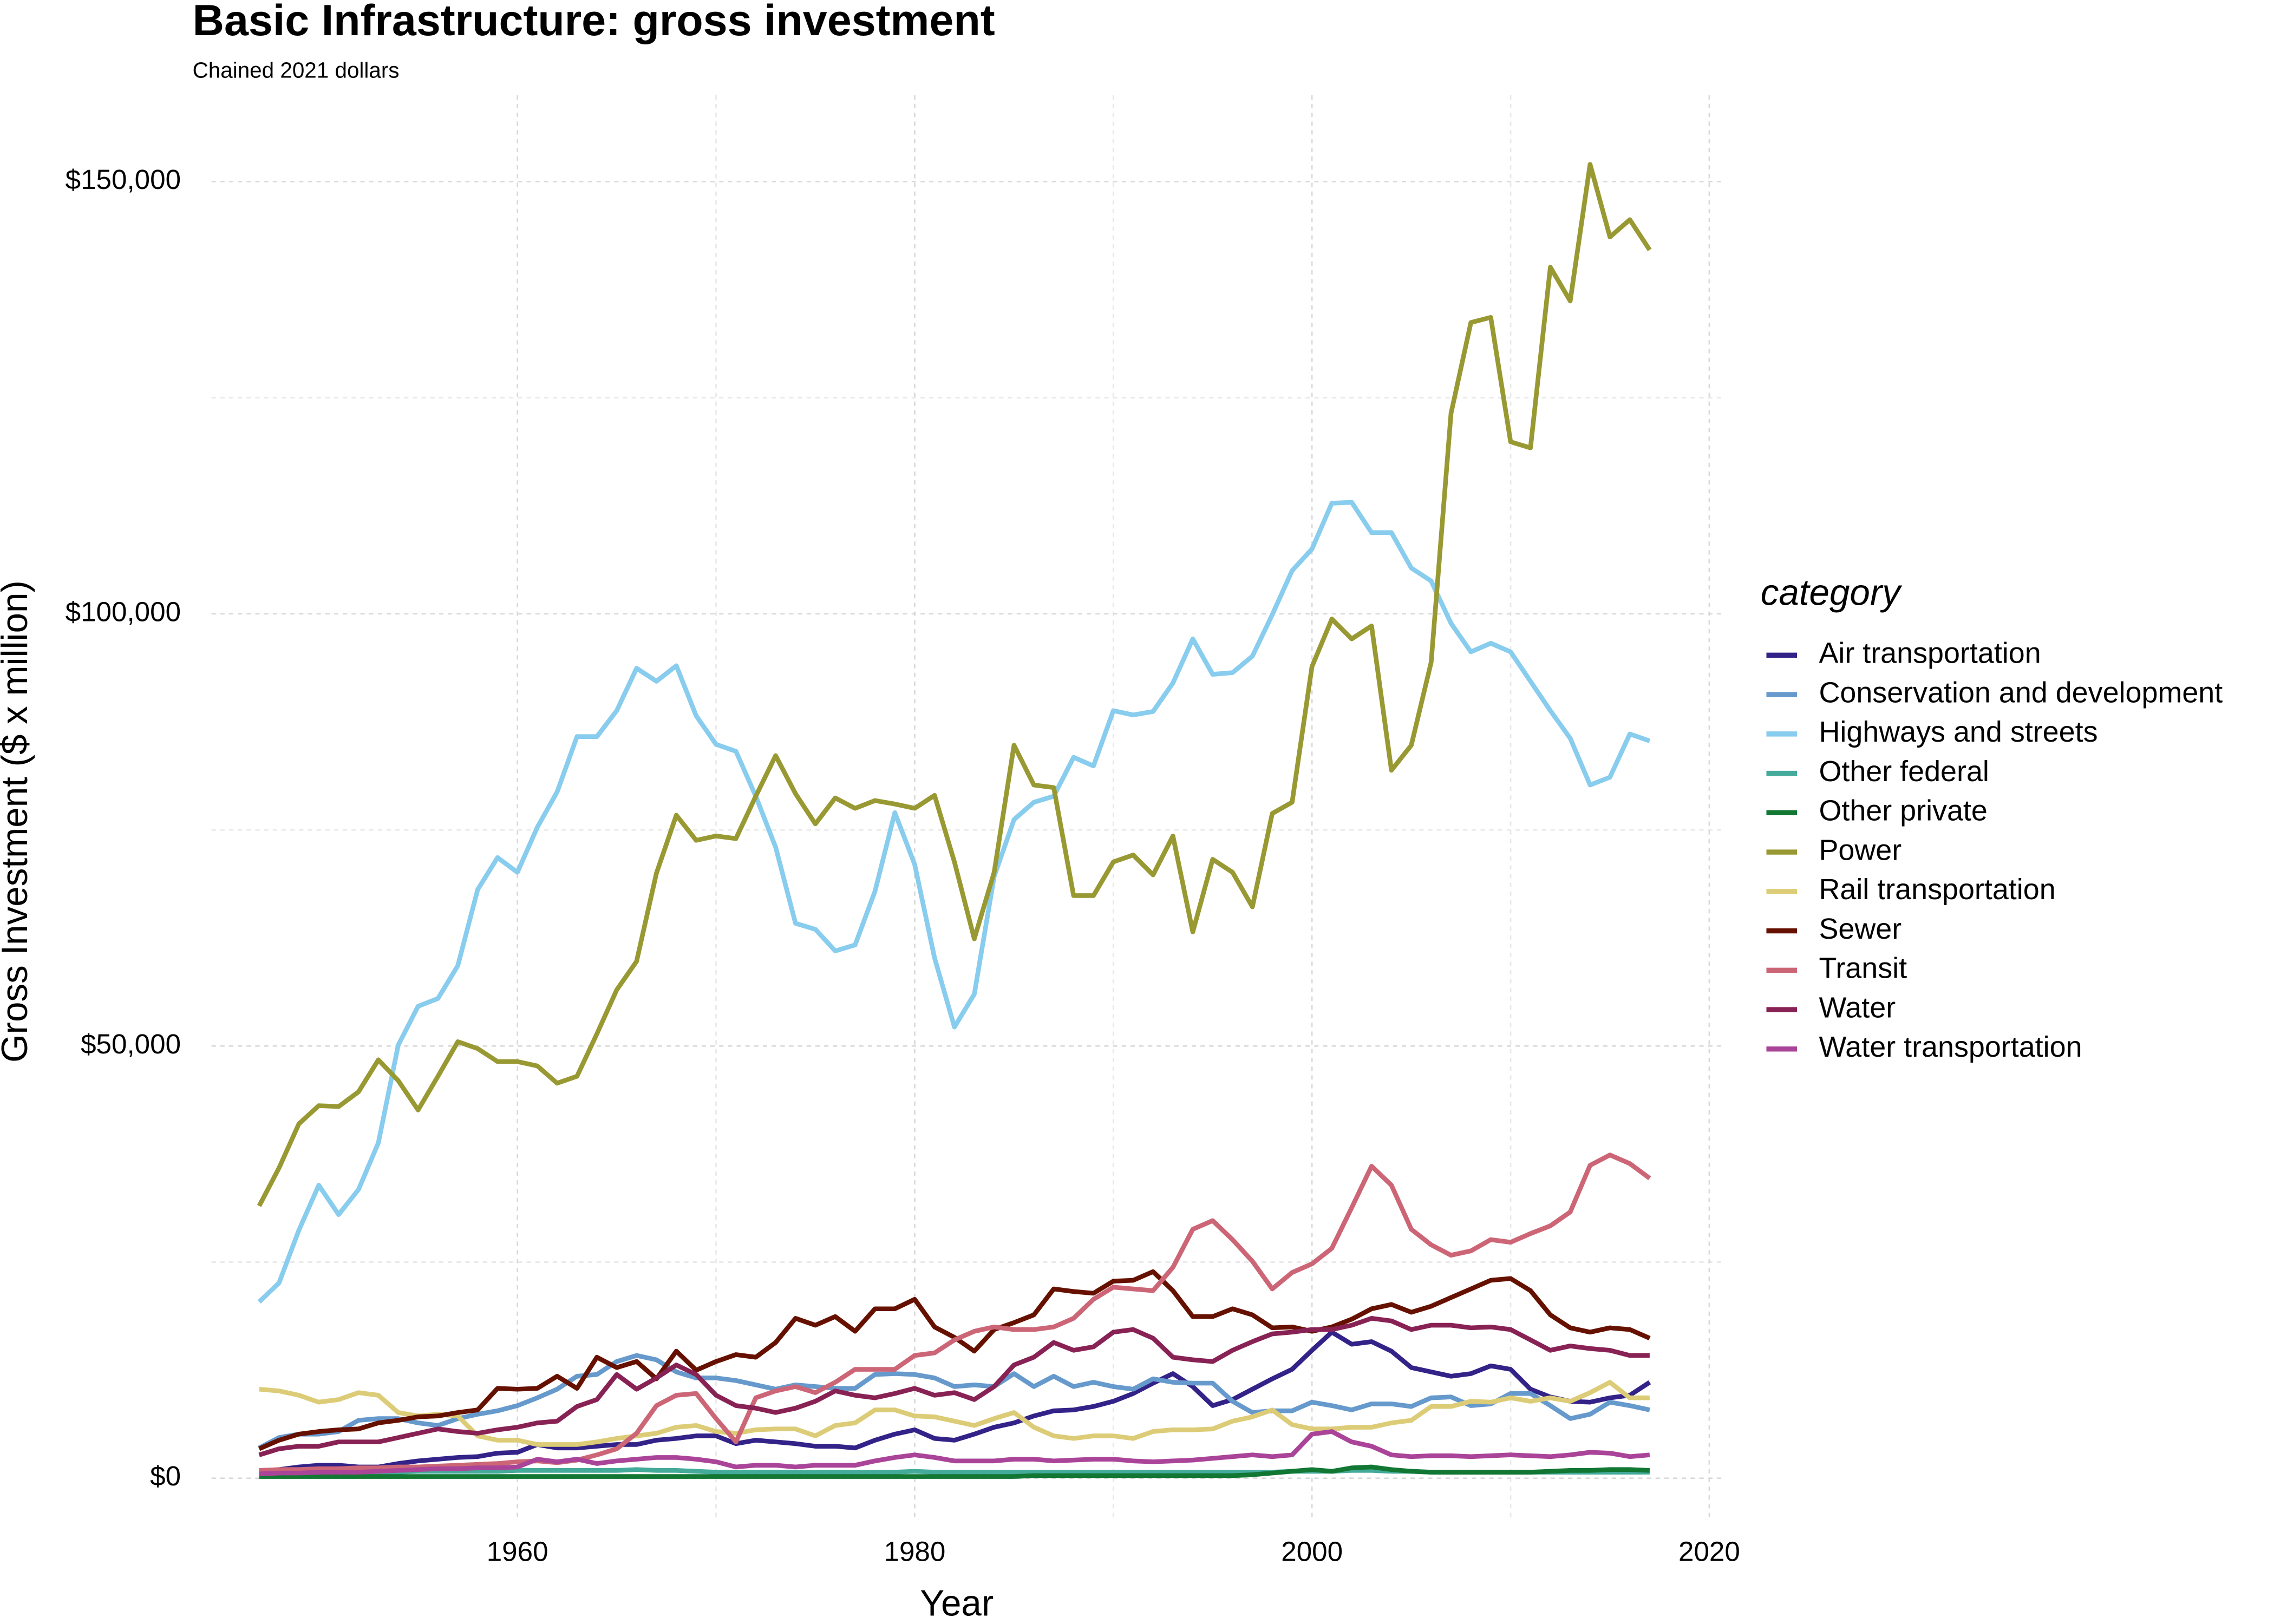 This screenshot has height=1624, width=2274. Describe the element at coordinates (296, 70) in the screenshot. I see `chart-subtitle: Chained 2021 dollars` at that location.